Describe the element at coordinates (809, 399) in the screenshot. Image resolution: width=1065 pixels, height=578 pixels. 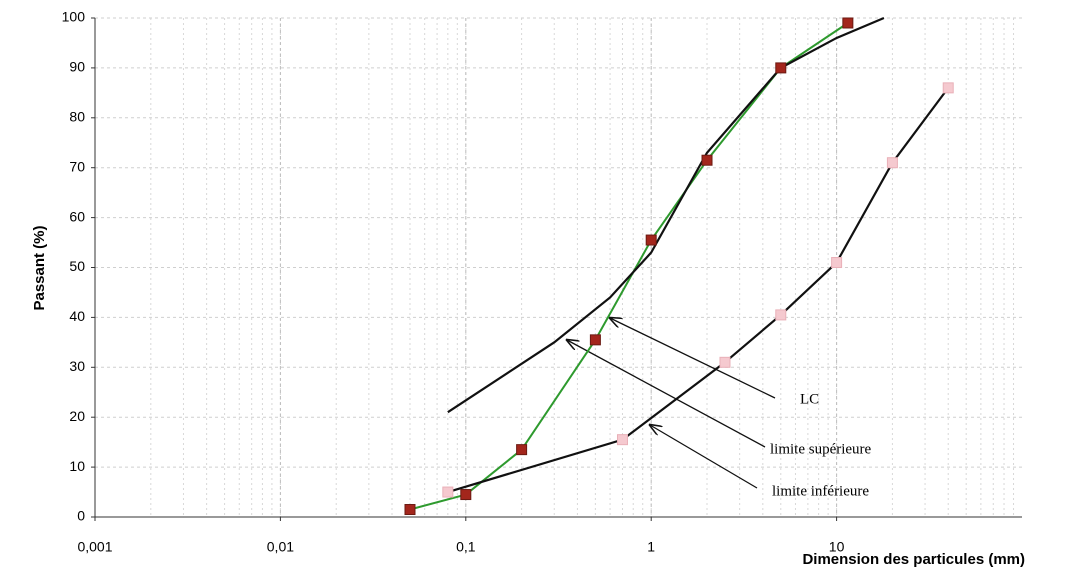
I see `annotation: LC` at that location.